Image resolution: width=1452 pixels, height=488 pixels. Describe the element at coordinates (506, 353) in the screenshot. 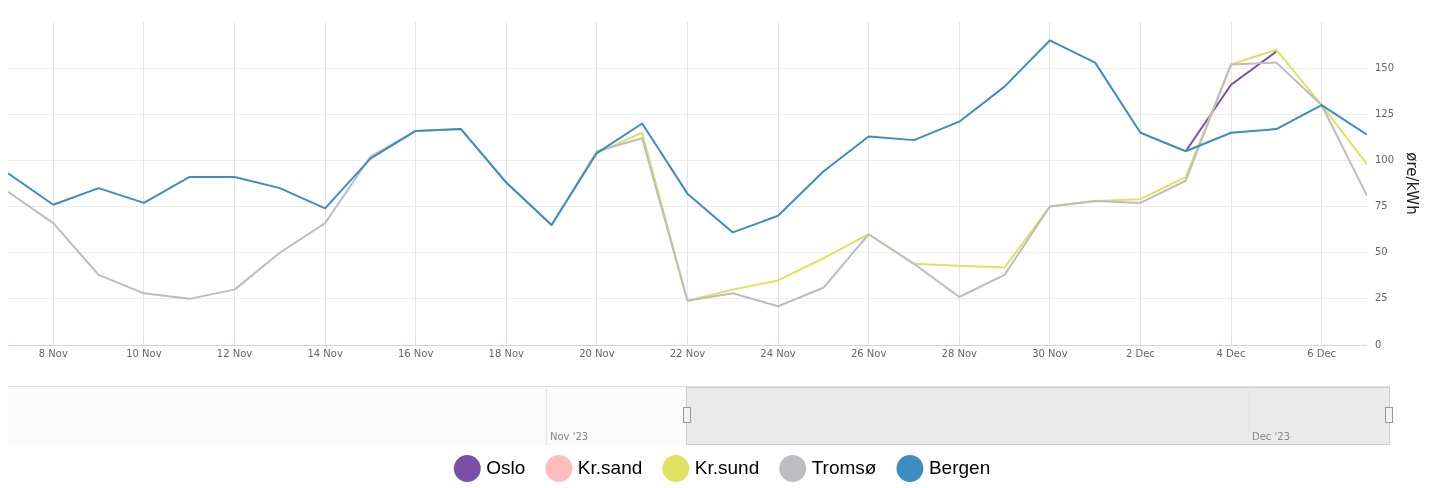

I see `x-tick-label: 18 Nov` at that location.